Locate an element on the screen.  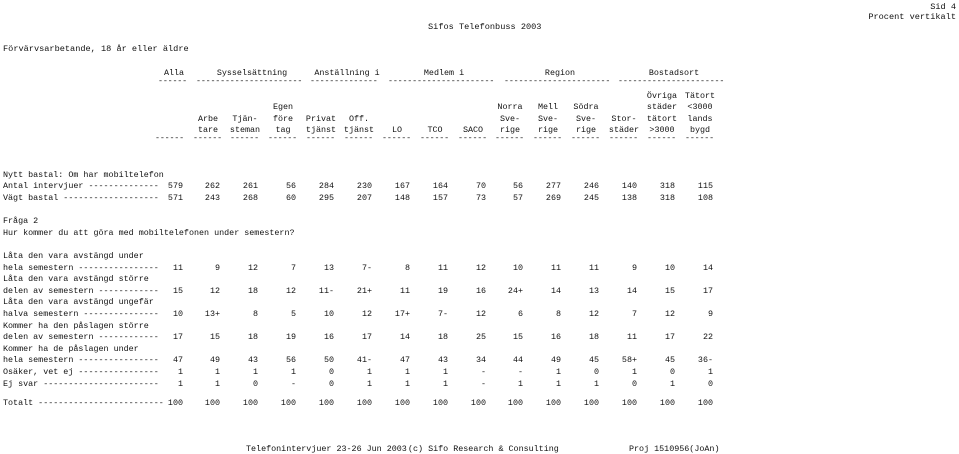
answer-row-2-value-1: 13+ is located at coordinates (212, 314).